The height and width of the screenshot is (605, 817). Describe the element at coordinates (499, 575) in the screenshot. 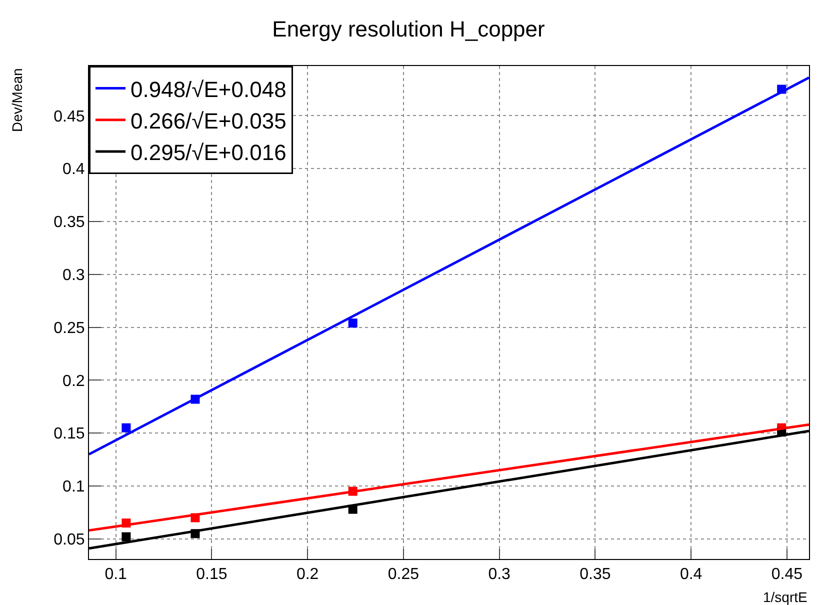

I see `x-tick-label: 0.3` at that location.